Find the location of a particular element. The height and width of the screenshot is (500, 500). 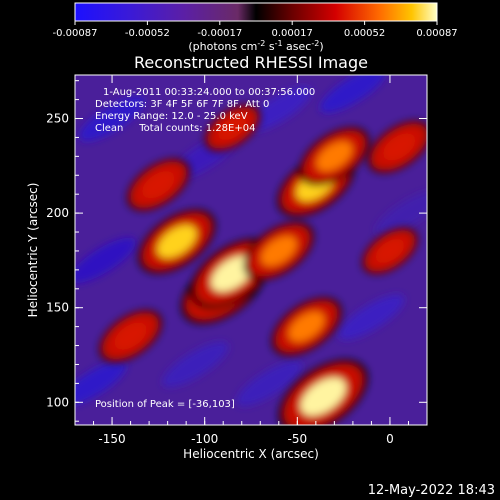

colorbar-tick-label: -0.00087 is located at coordinates (75, 33).